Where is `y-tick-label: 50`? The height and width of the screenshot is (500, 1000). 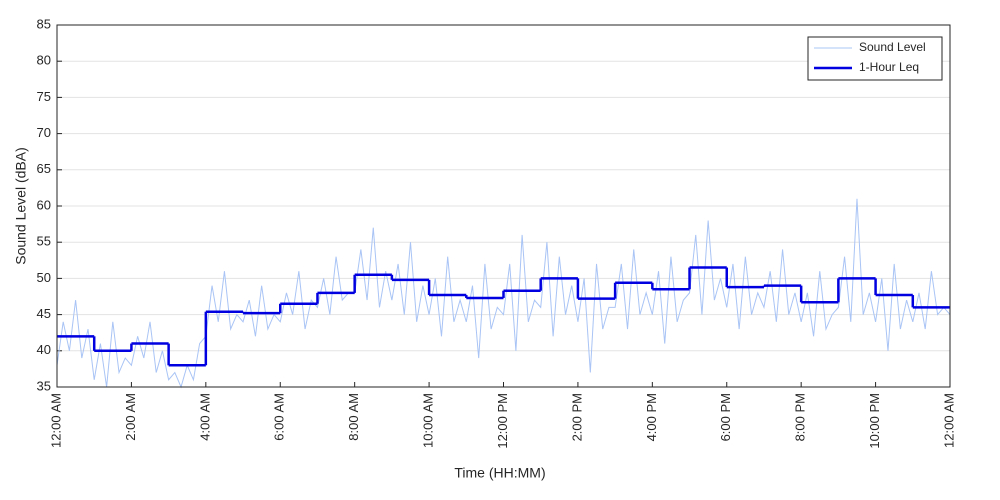
y-tick-label: 50 is located at coordinates (44, 277).